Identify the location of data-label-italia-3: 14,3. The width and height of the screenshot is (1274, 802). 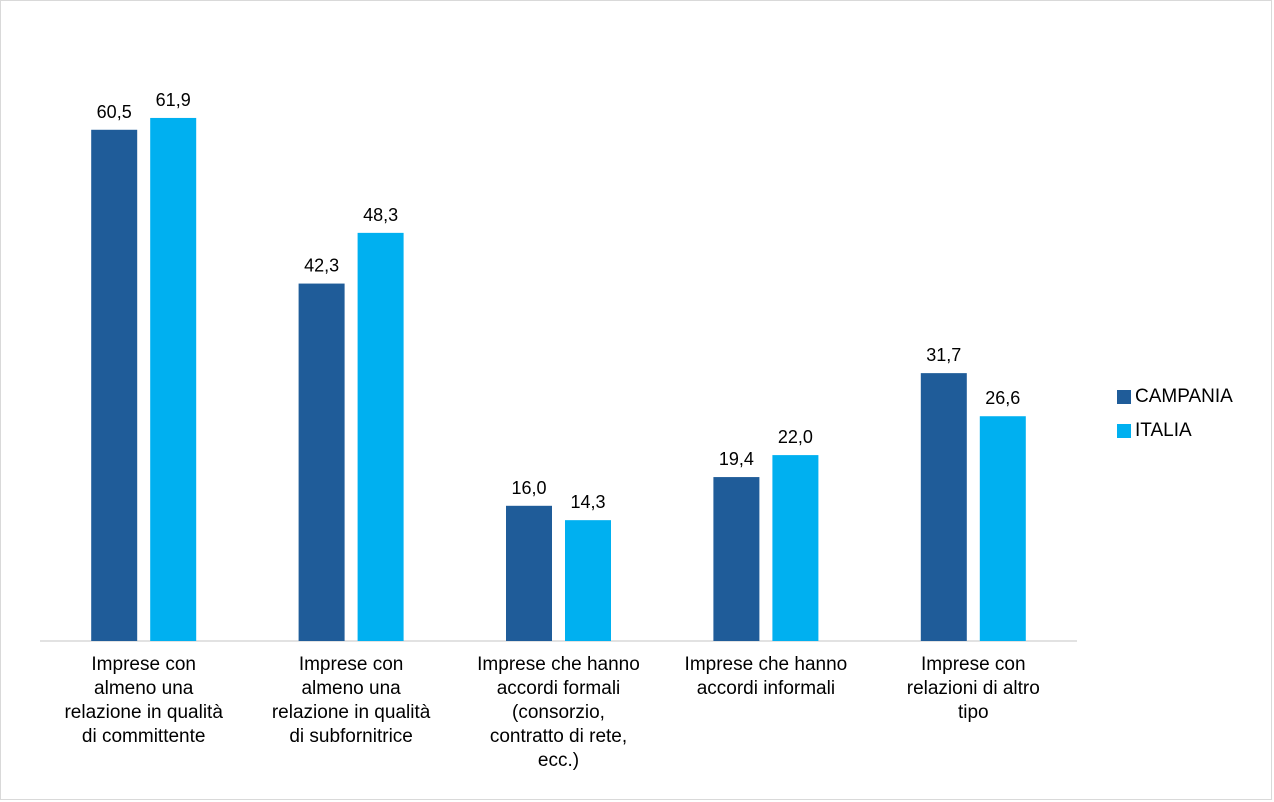
(587, 502).